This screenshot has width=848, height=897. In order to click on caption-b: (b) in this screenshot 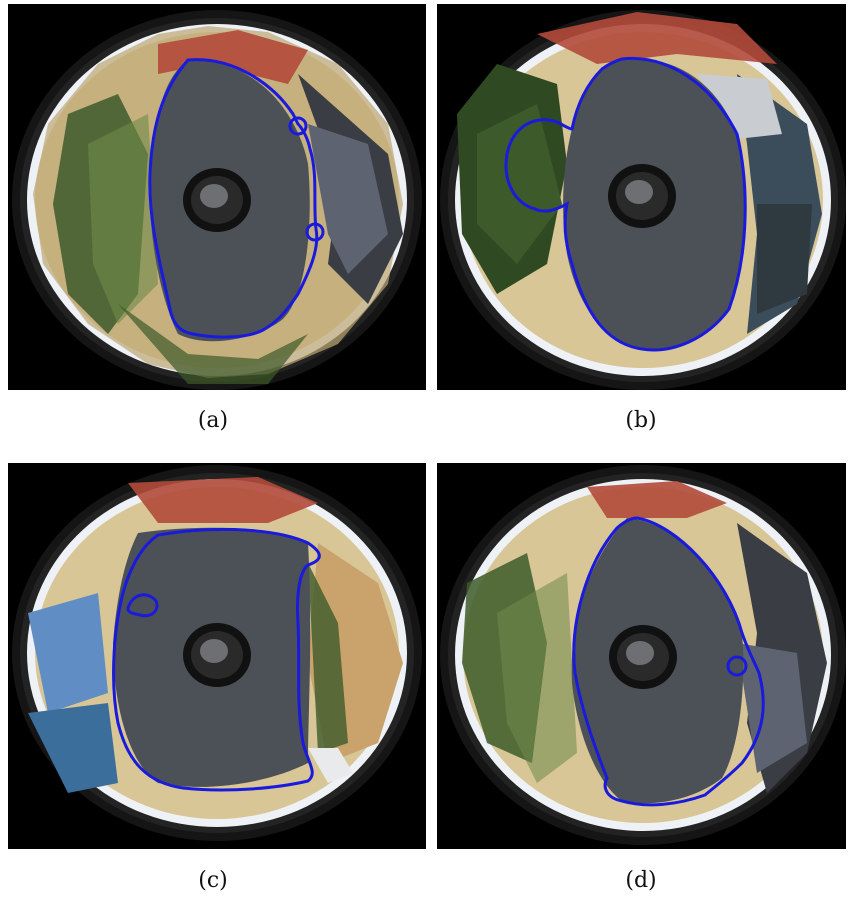, I will do `click(641, 420)`.